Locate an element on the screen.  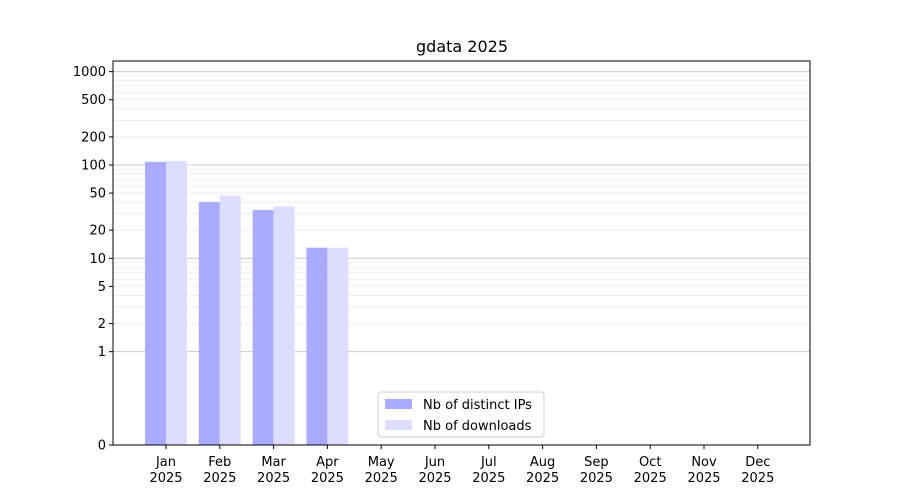
y-tick-label: 100 is located at coordinates (93, 165).